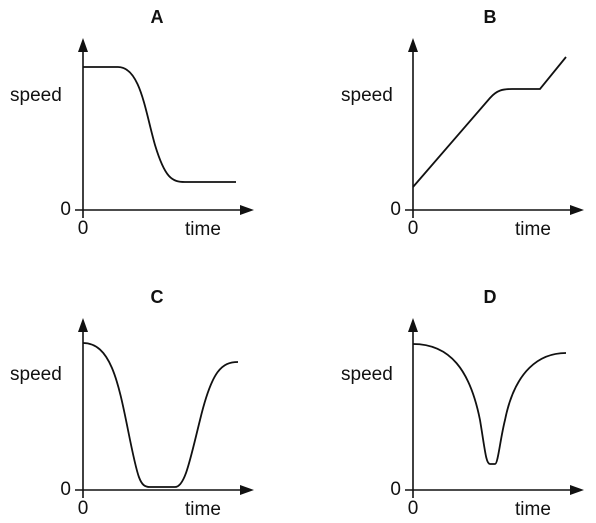  I want to click on panel-title: B, so click(490, 17).